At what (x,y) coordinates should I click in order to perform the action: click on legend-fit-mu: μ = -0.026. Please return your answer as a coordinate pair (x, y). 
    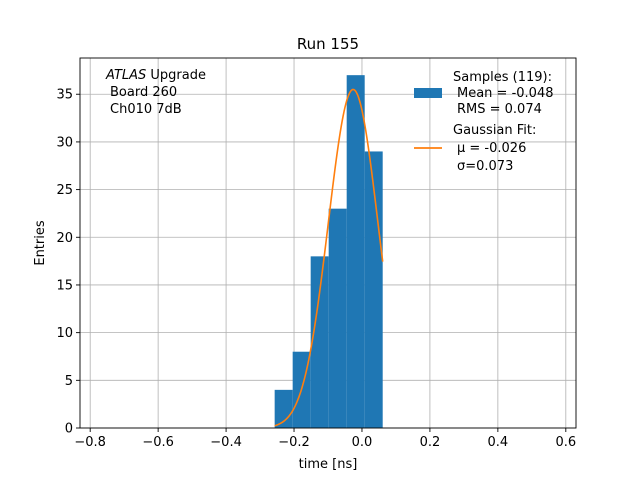
    Looking at the image, I should click on (491, 148).